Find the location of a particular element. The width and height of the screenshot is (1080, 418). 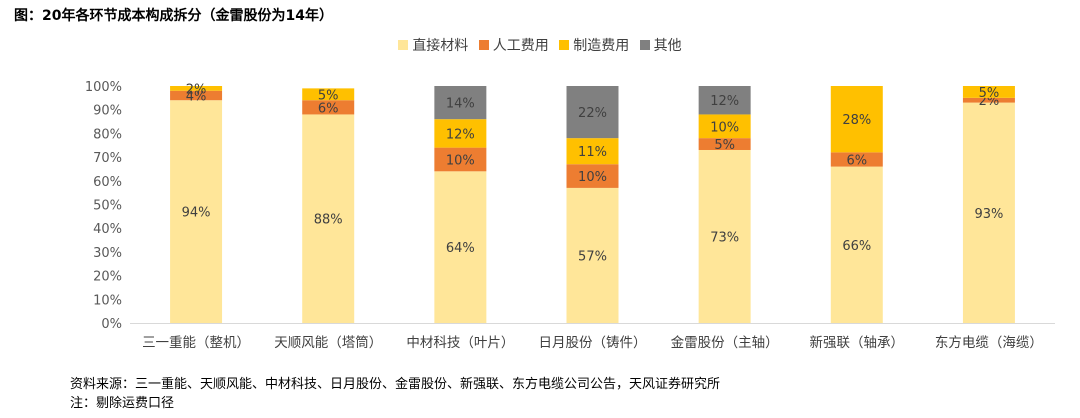

data-label: 94% is located at coordinates (196, 213).